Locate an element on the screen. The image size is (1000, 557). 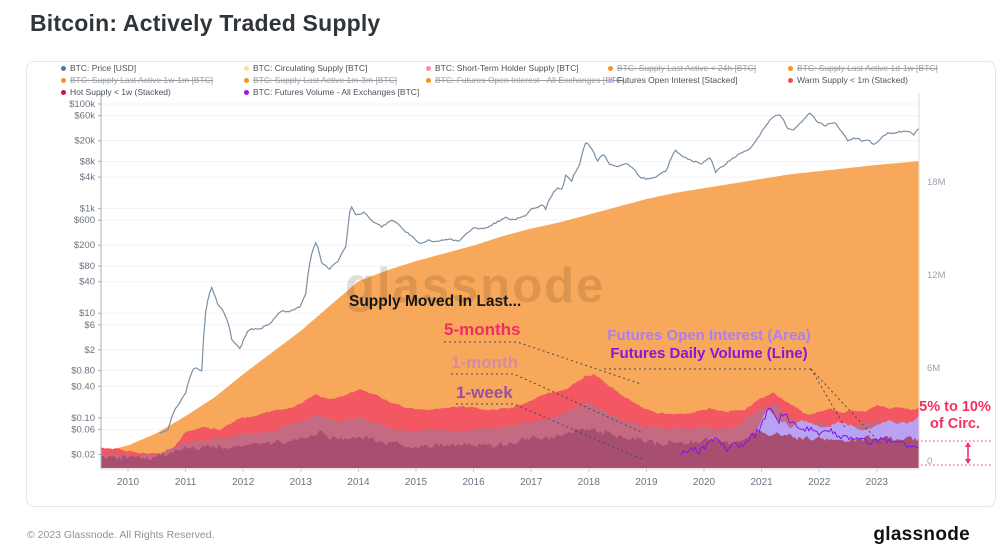
legend-label: BTC: Supply Last Active 1d-1w [BTC] is located at coordinates (867, 68).